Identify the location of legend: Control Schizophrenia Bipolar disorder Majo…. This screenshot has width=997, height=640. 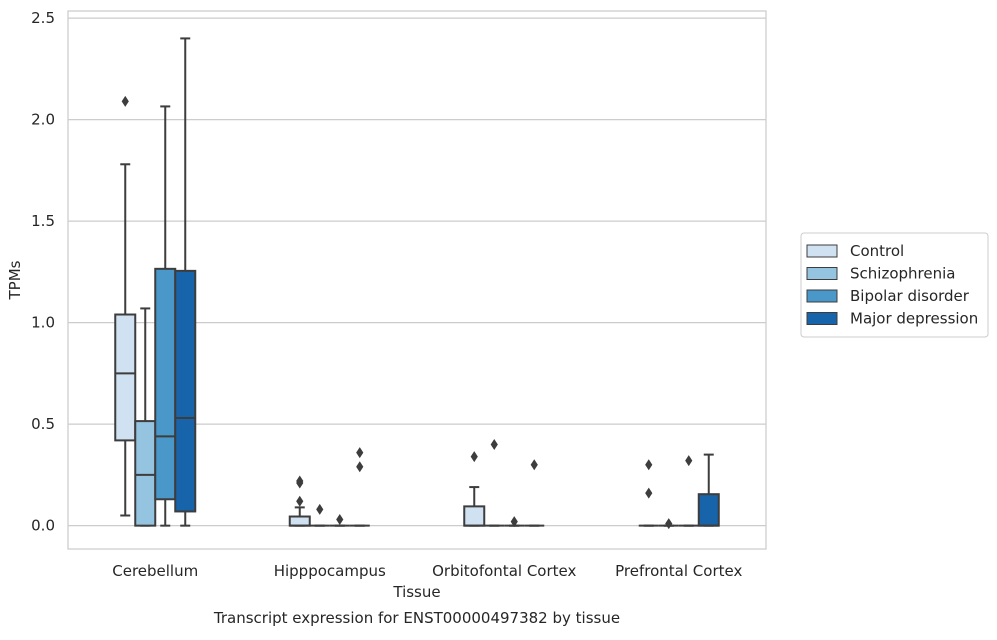
(894, 285).